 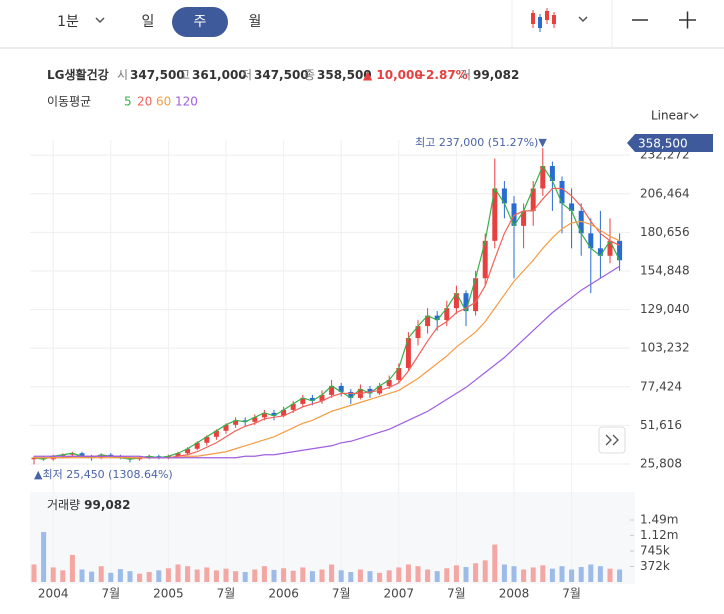 I want to click on period-tab: 주, so click(x=200, y=22).